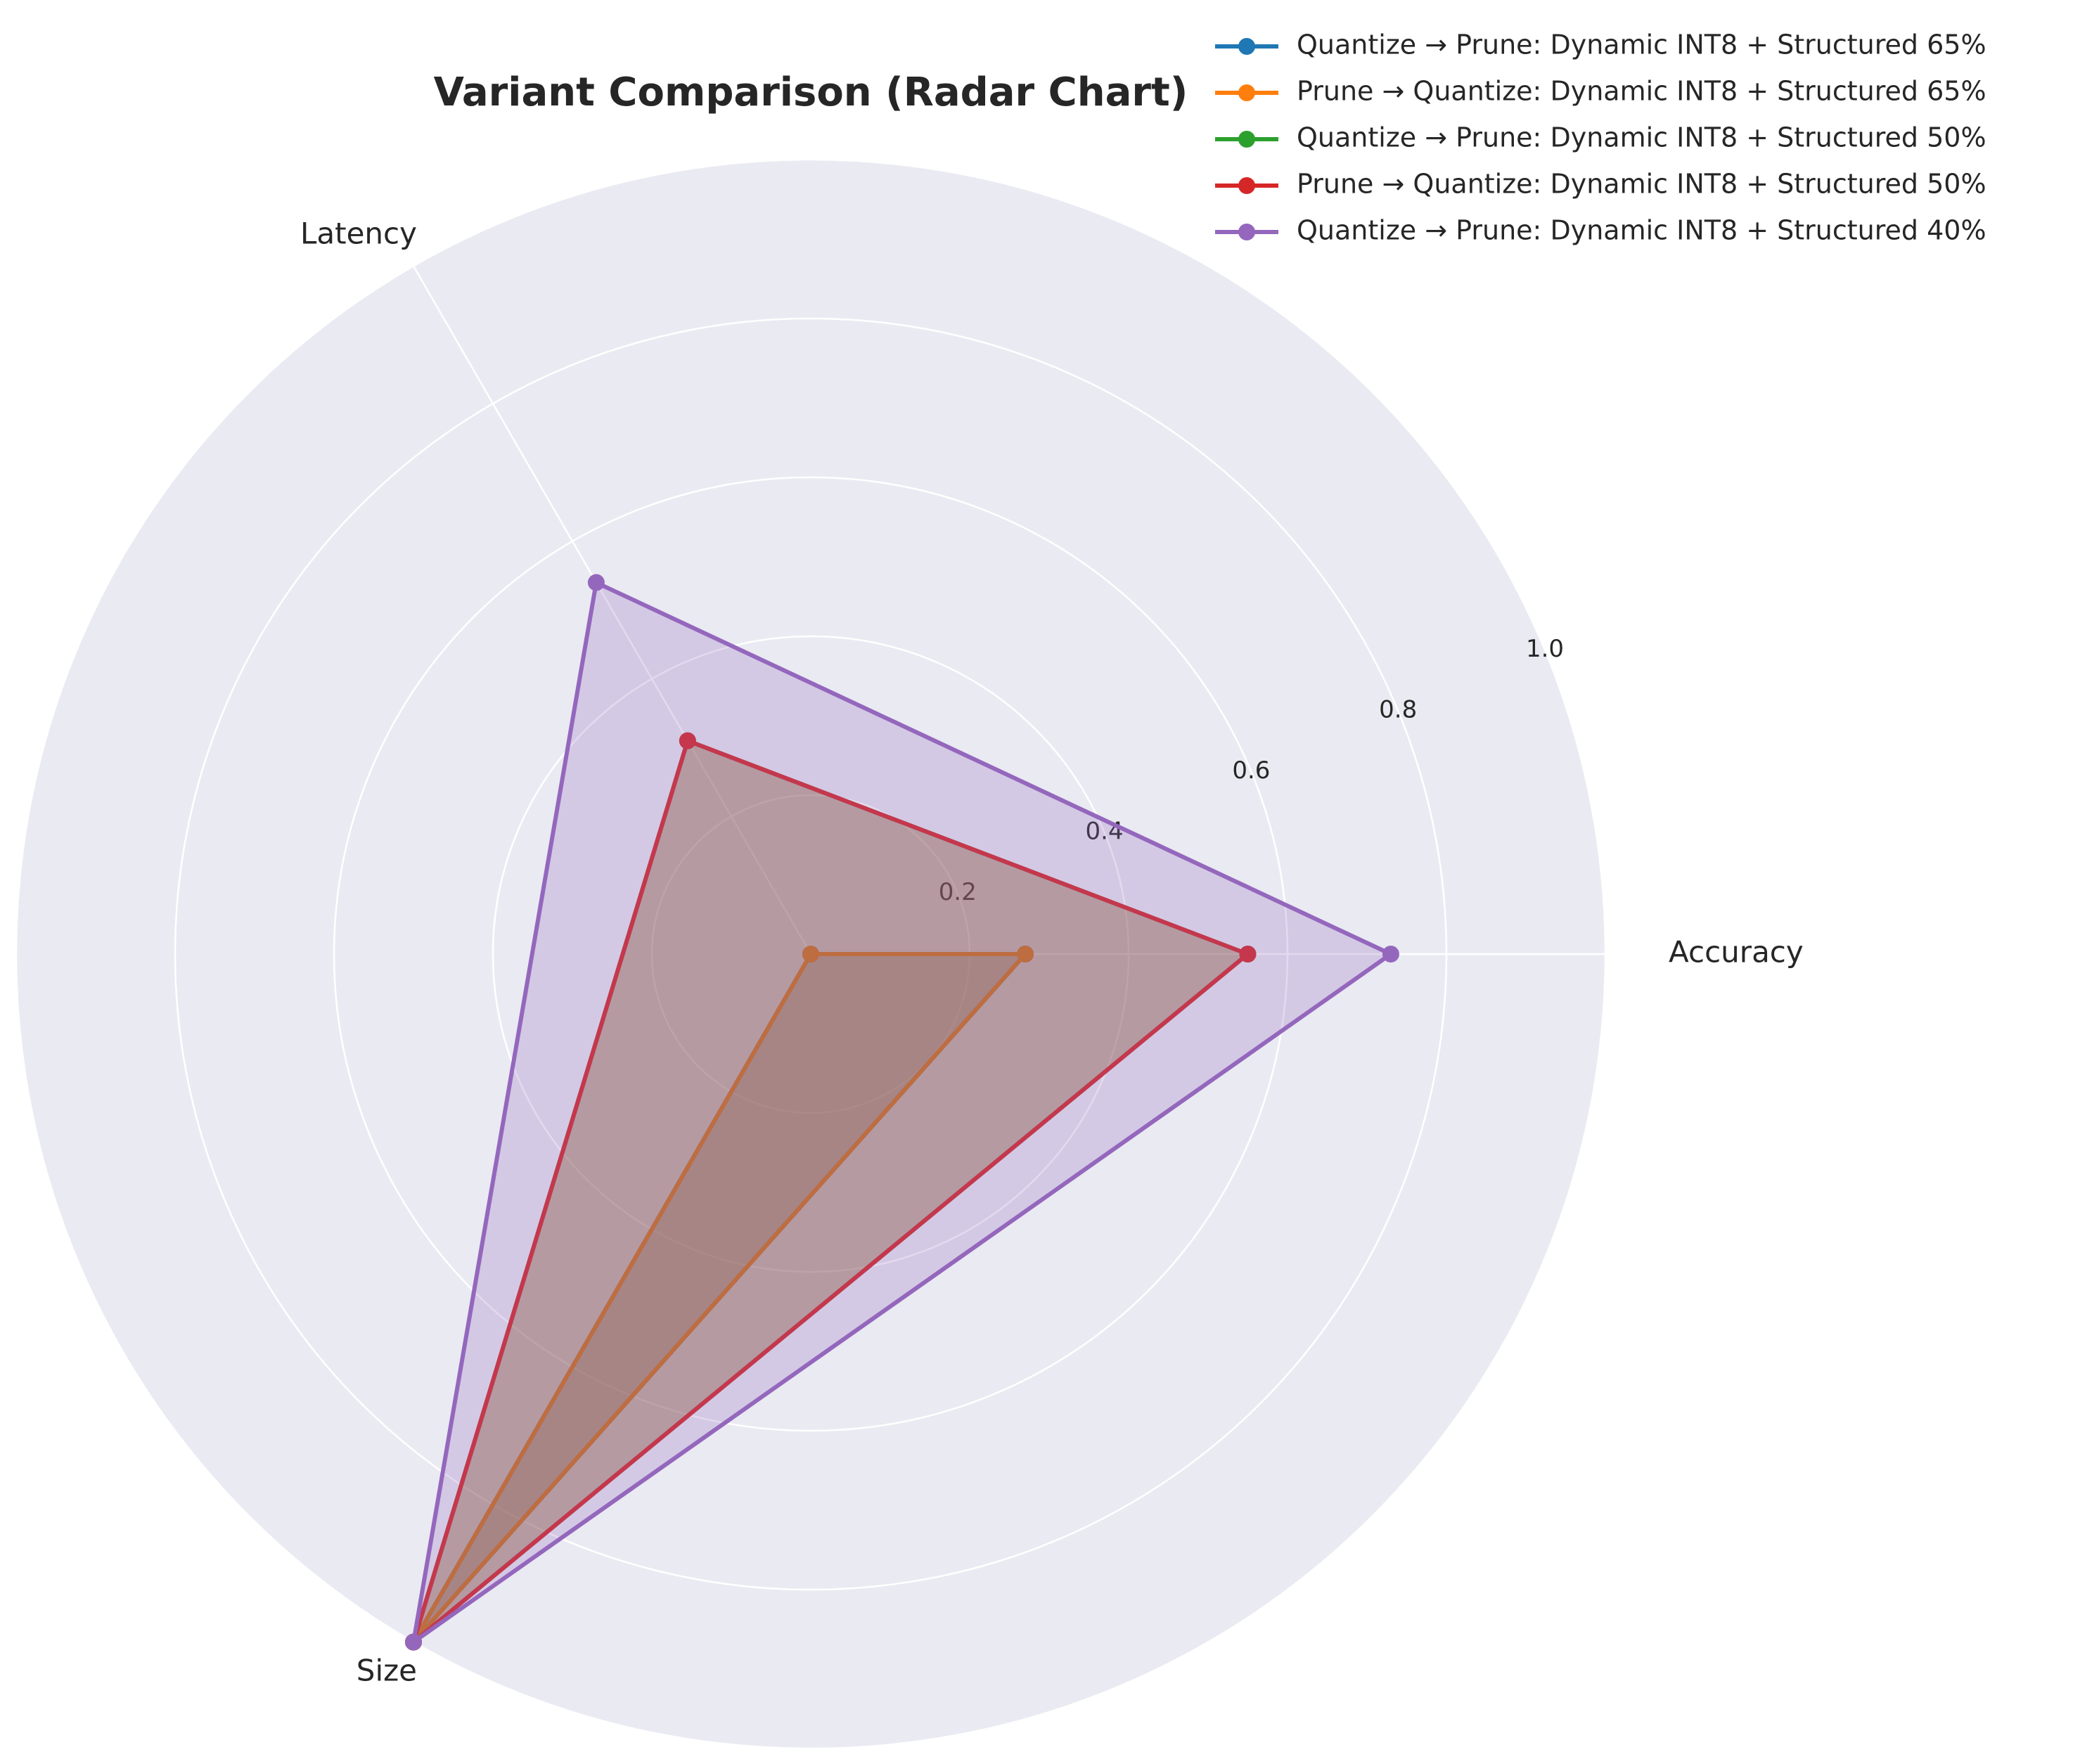  Describe the element at coordinates (358, 234) in the screenshot. I see `axis-label-latency: Latency` at that location.